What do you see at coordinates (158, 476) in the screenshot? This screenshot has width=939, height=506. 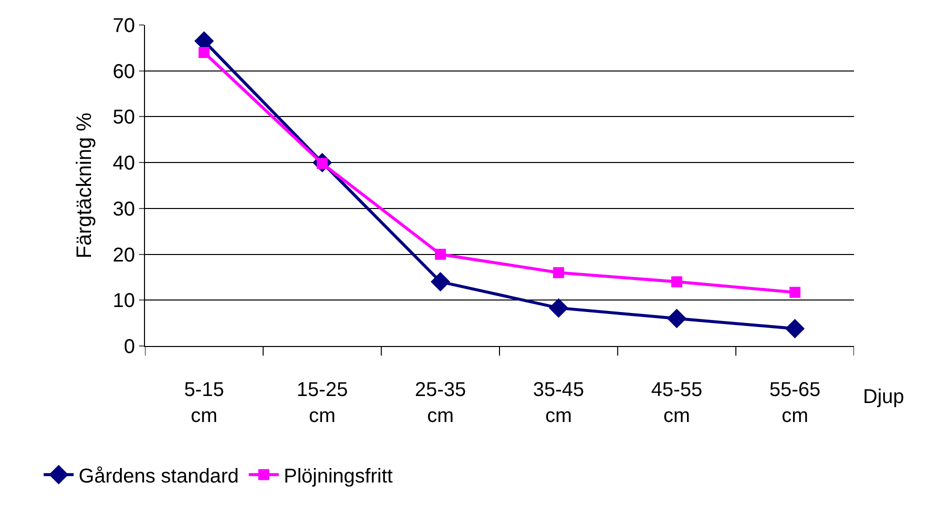 I see `legend-label: Gårdens standard` at bounding box center [158, 476].